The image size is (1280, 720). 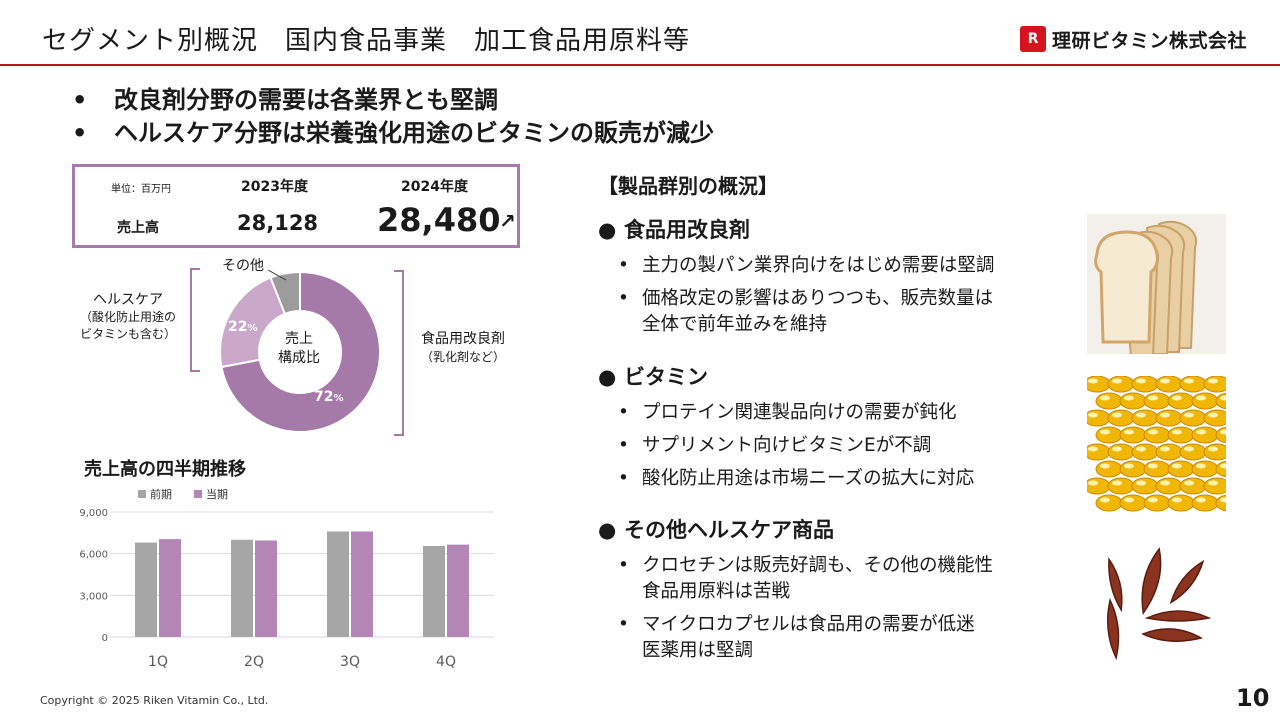 What do you see at coordinates (306, 100) in the screenshot?
I see `headline-text: 改良剤分野の需要は各業界とも堅調` at bounding box center [306, 100].